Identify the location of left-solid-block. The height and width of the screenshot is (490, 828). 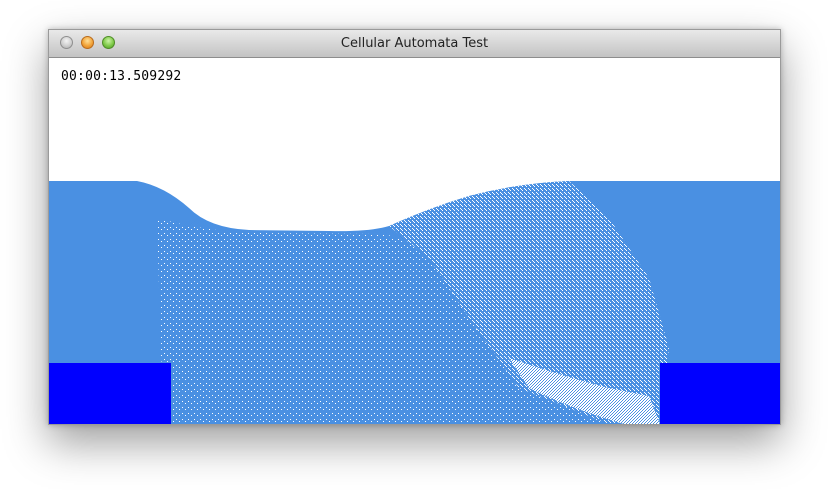
(110, 393).